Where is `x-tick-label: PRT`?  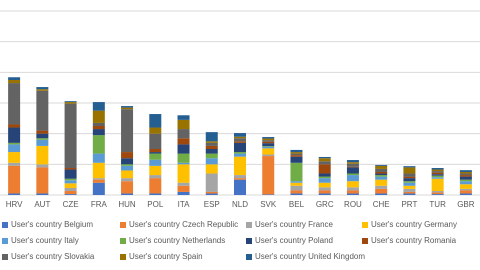 x-tick-label: PRT is located at coordinates (409, 204).